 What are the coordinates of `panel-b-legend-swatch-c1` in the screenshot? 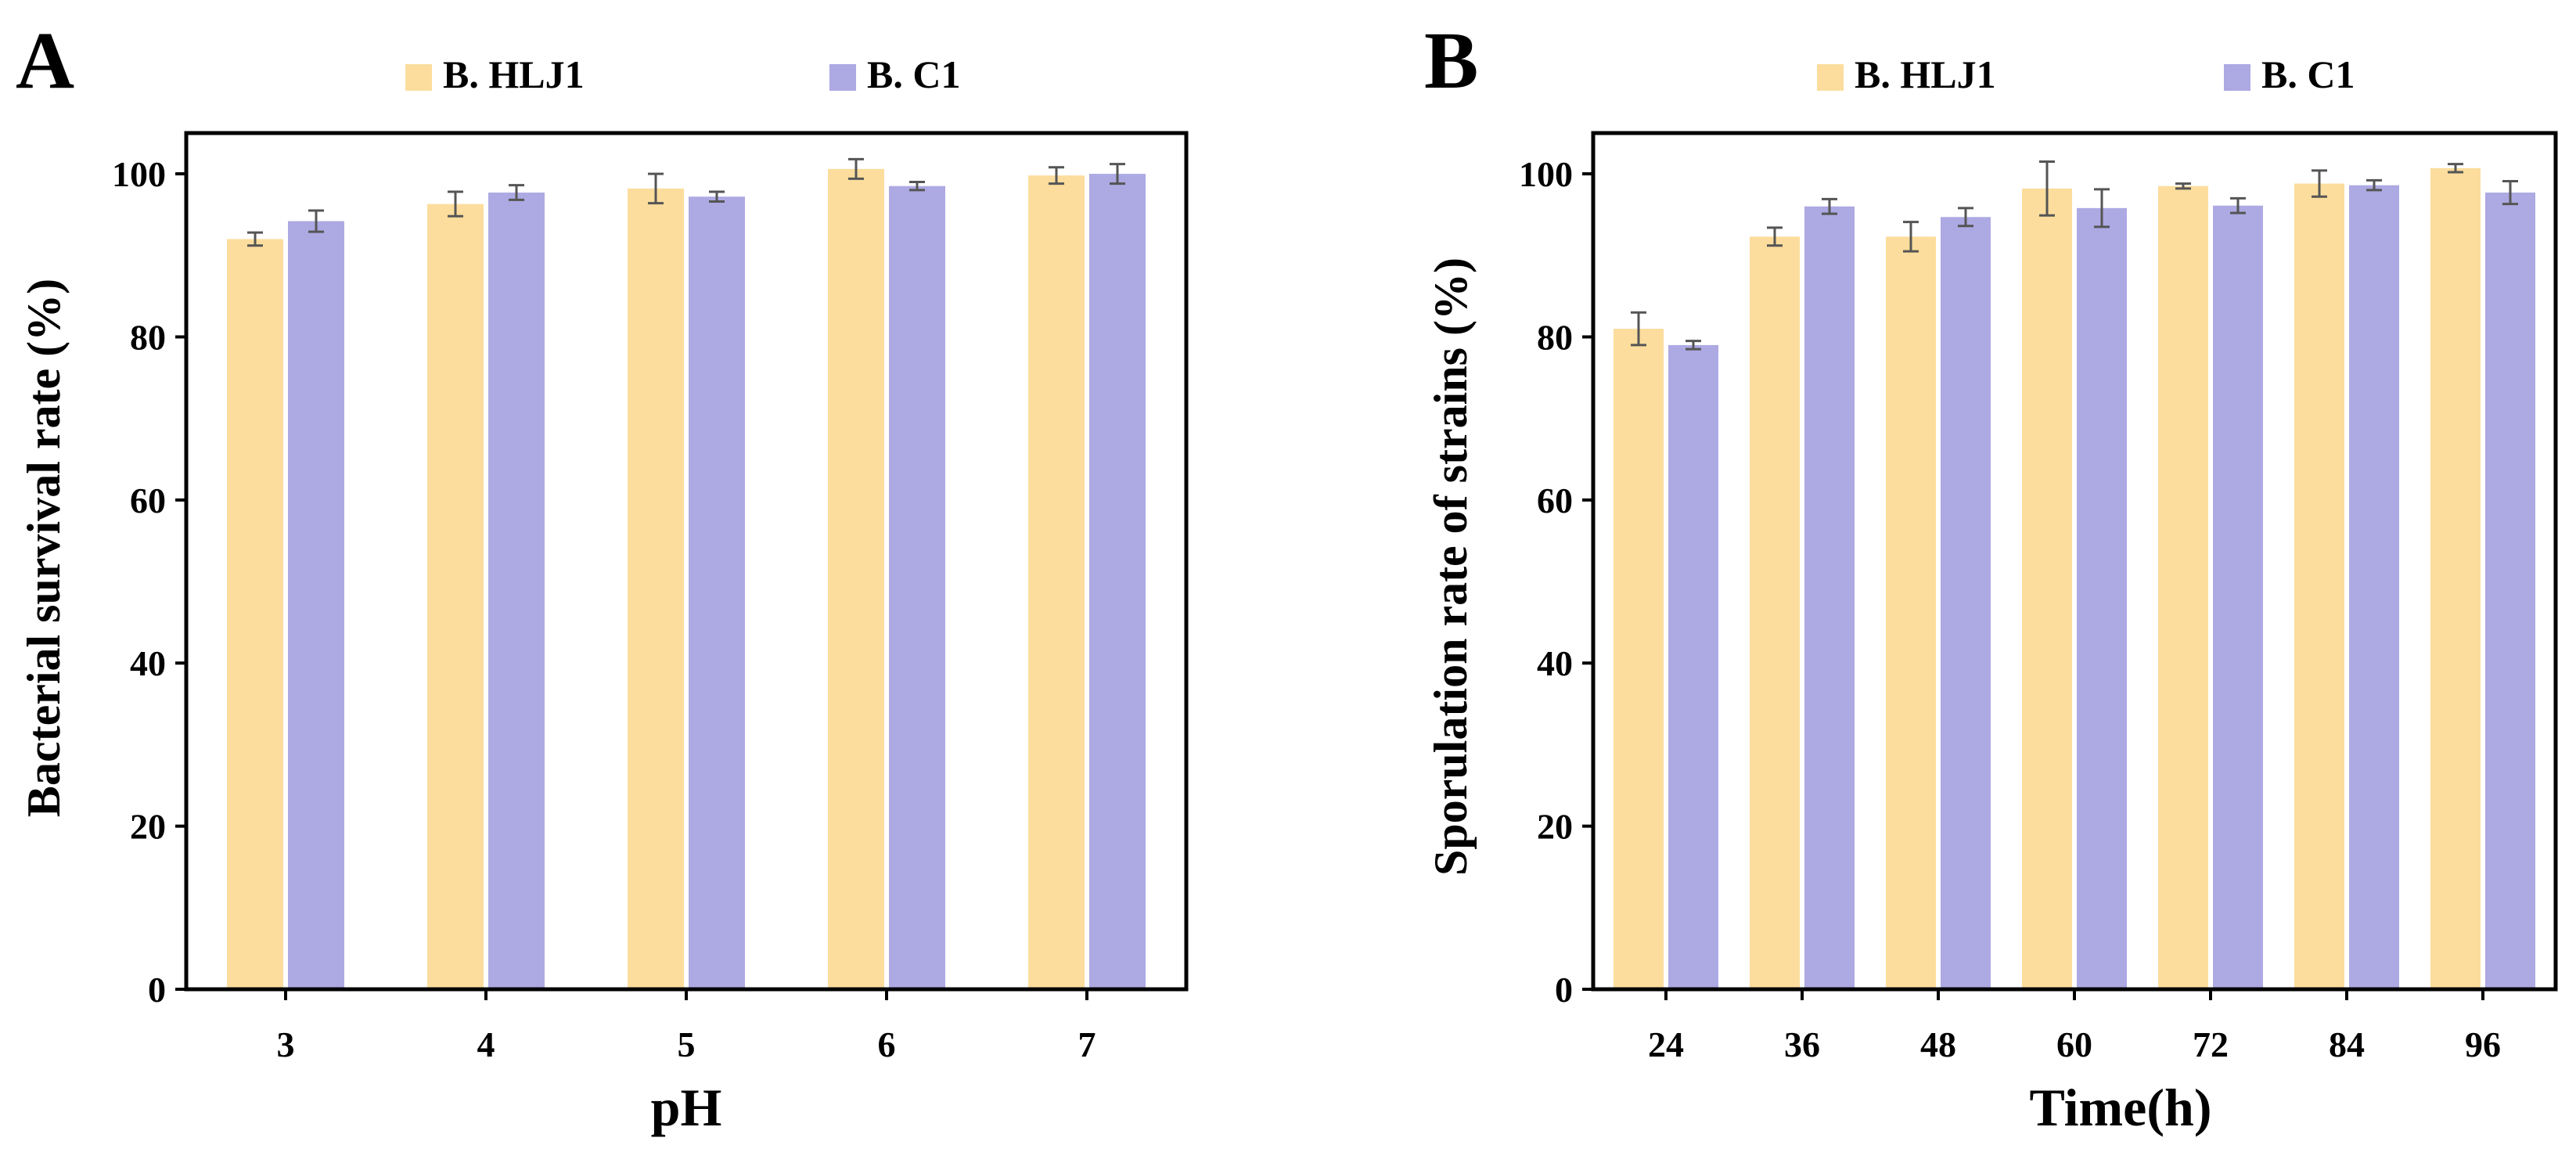 It's located at (2237, 77).